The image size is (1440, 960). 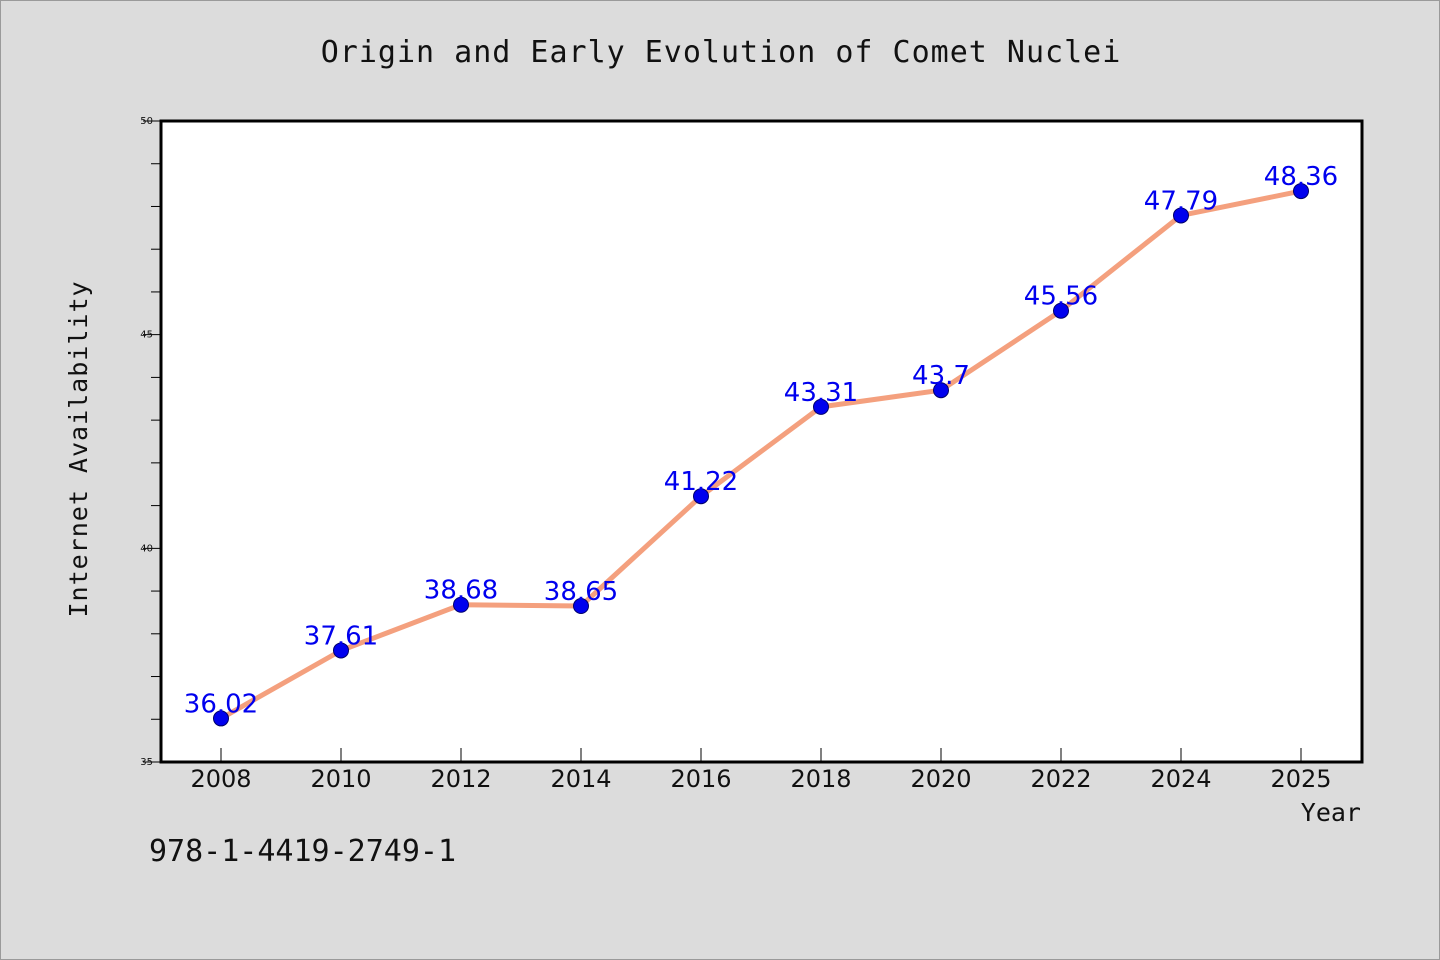 What do you see at coordinates (1060, 779) in the screenshot?
I see `x-tick-label: 2022` at bounding box center [1060, 779].